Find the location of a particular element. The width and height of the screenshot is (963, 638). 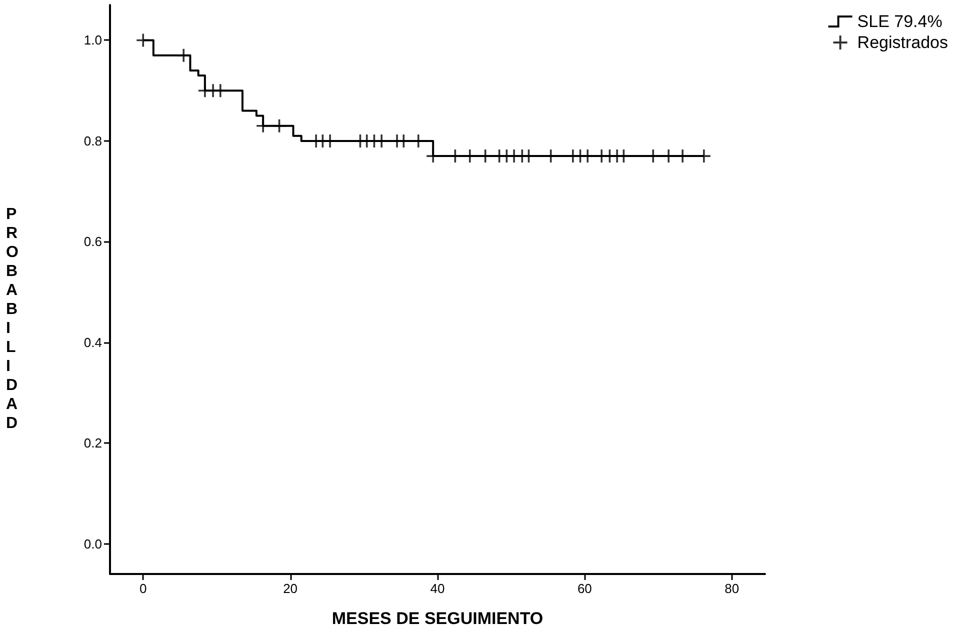

legend-label: Registrados is located at coordinates (902, 42).